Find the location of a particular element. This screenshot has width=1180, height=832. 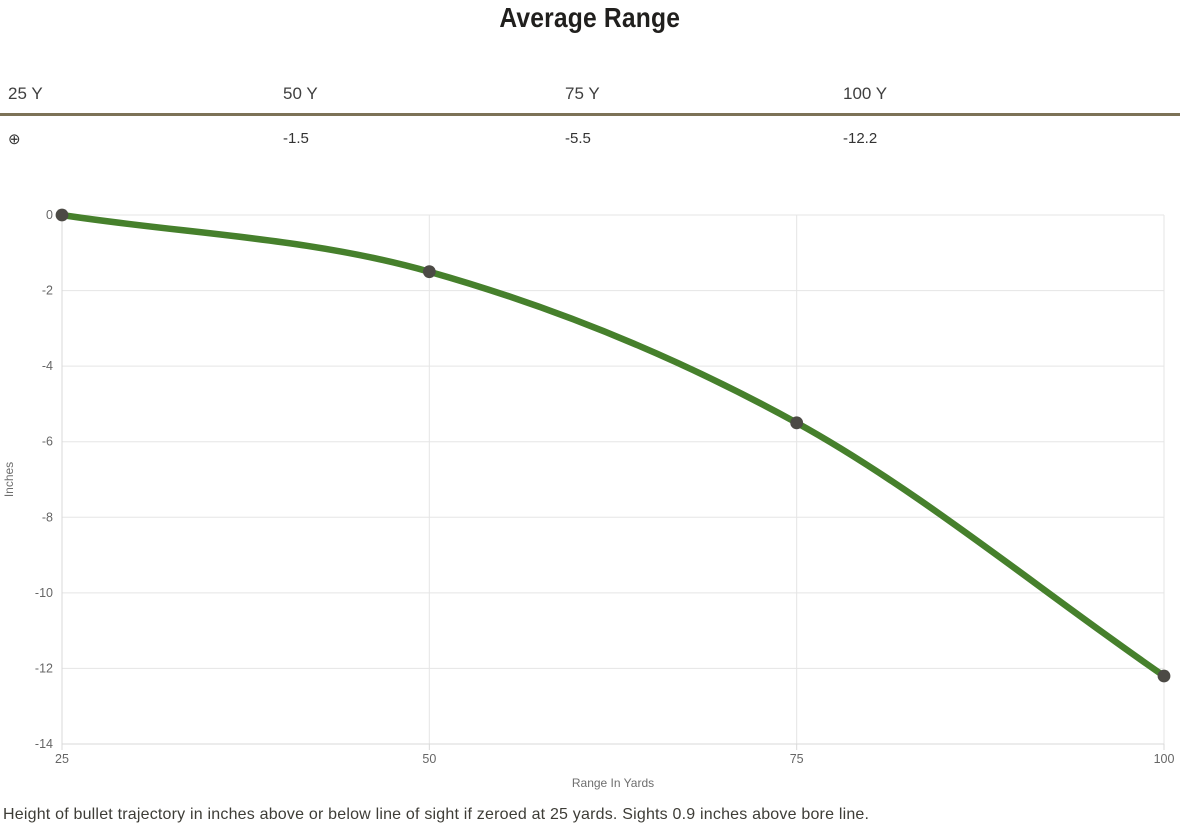

drop-value-75y: -5.5 is located at coordinates (578, 138).